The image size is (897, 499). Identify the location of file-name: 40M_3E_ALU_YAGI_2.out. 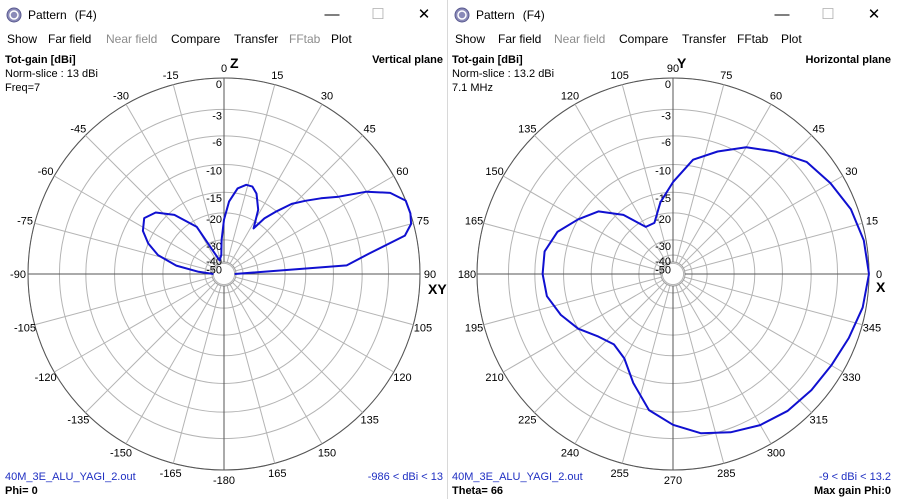
(70, 477).